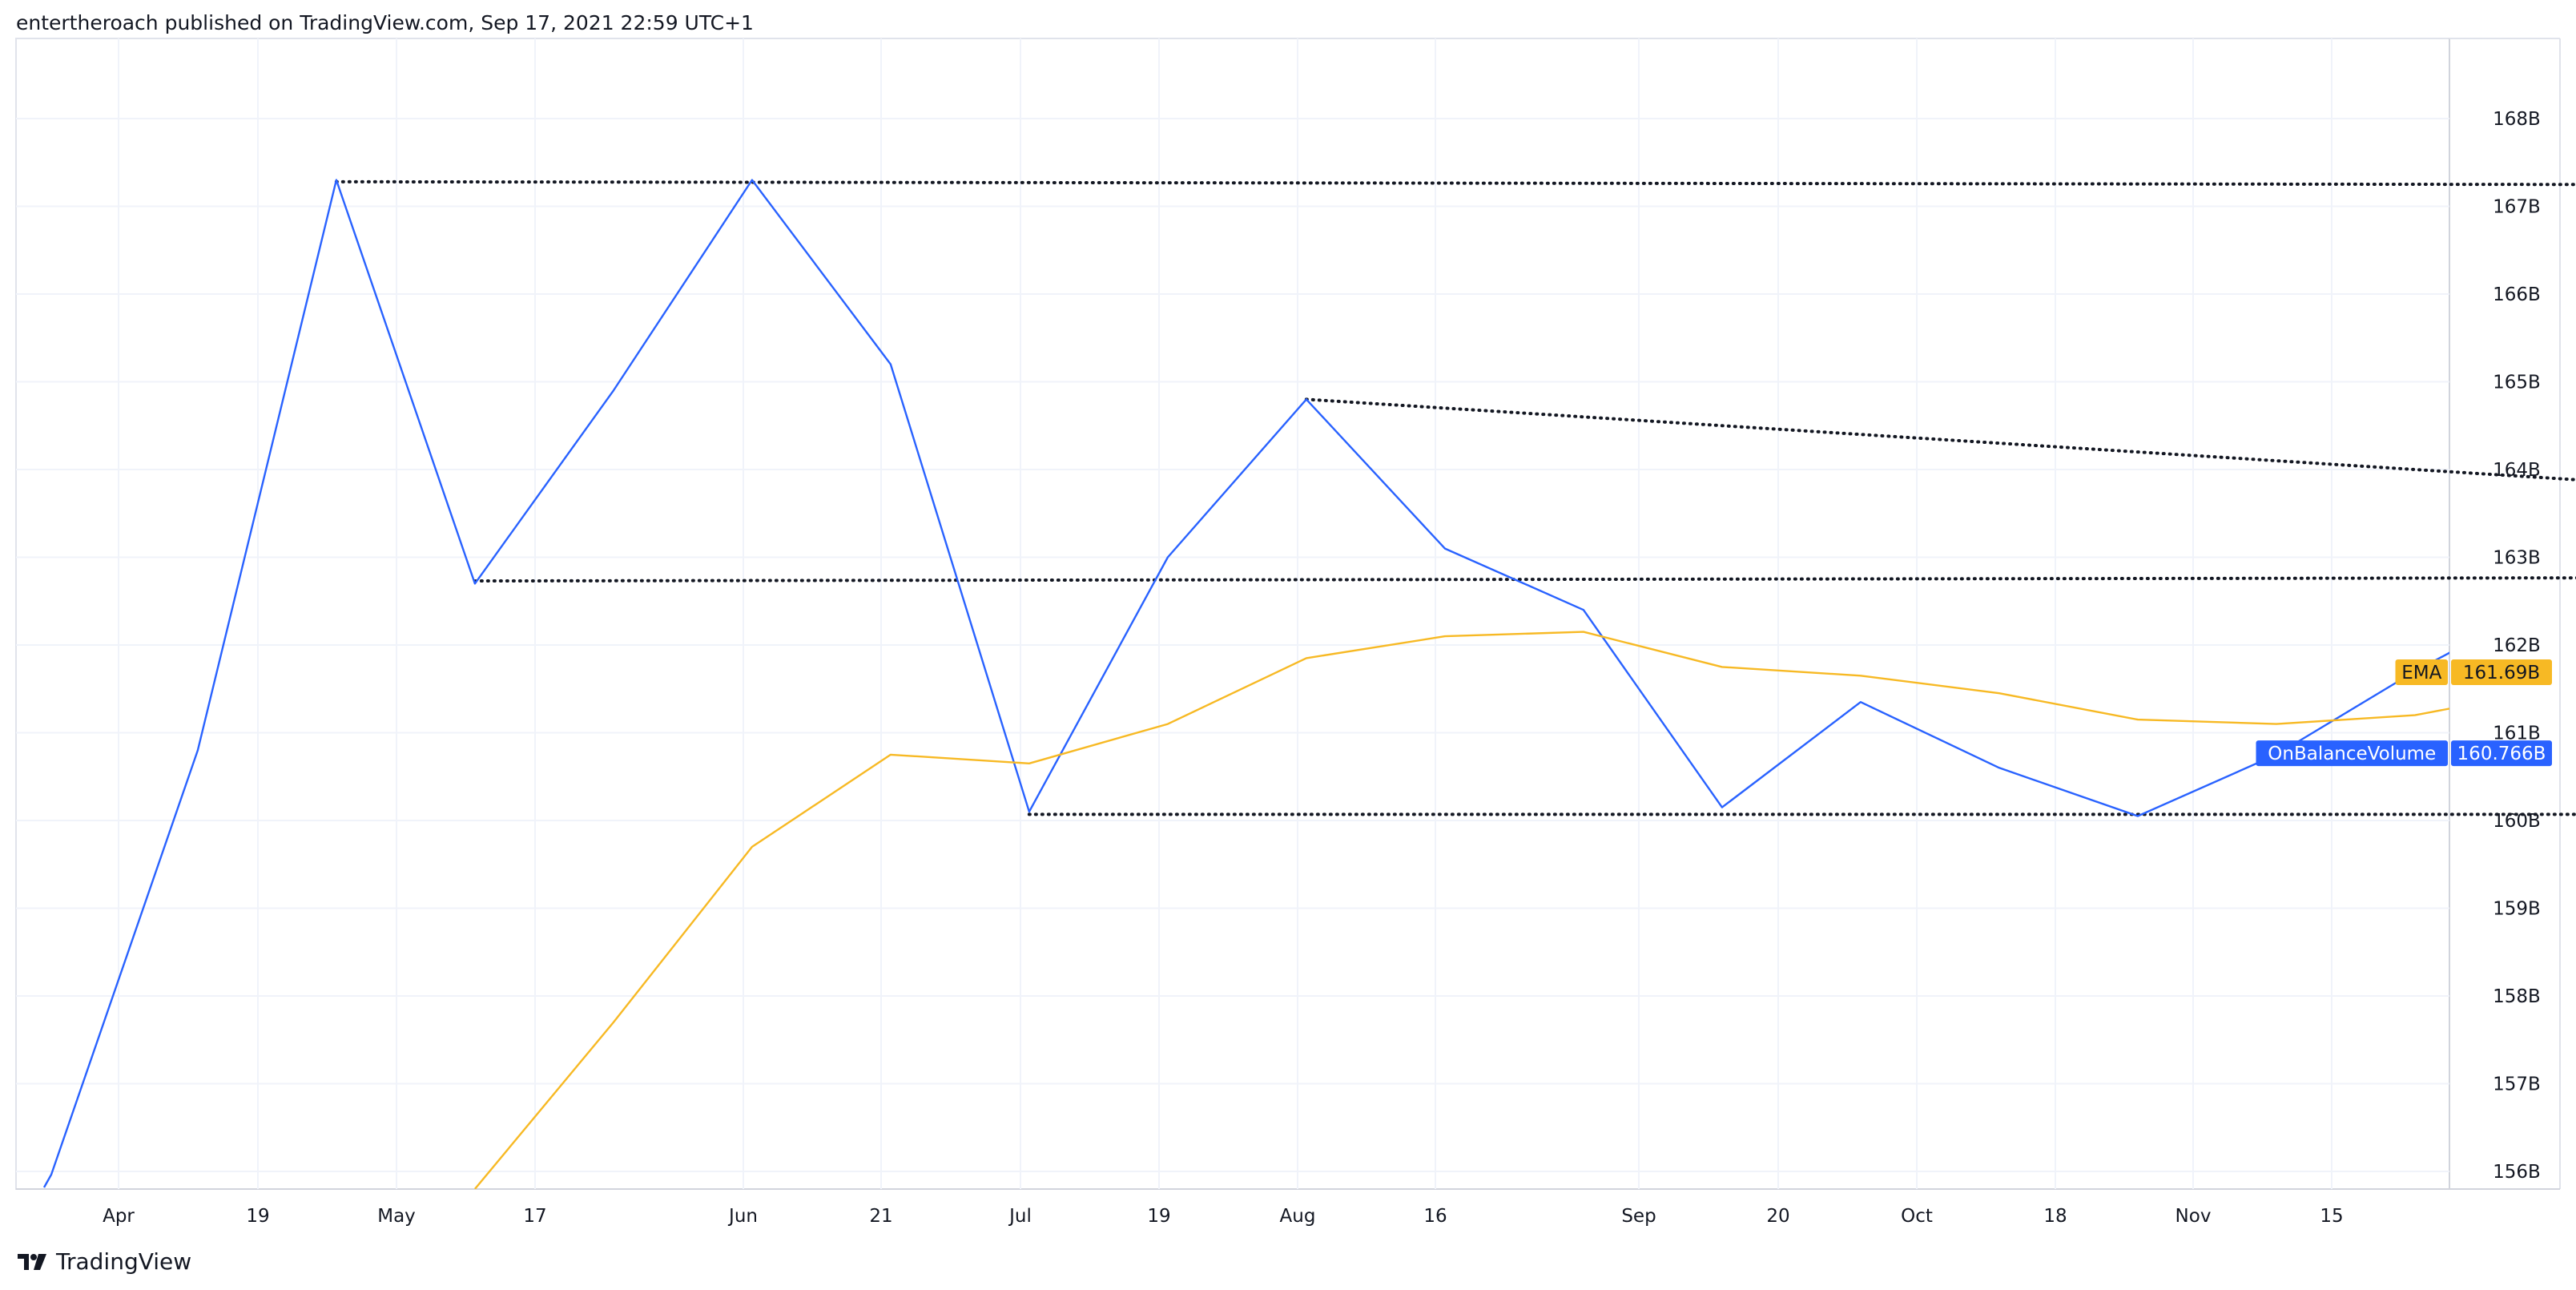  I want to click on y-tick-label: 162B, so click(2517, 645).